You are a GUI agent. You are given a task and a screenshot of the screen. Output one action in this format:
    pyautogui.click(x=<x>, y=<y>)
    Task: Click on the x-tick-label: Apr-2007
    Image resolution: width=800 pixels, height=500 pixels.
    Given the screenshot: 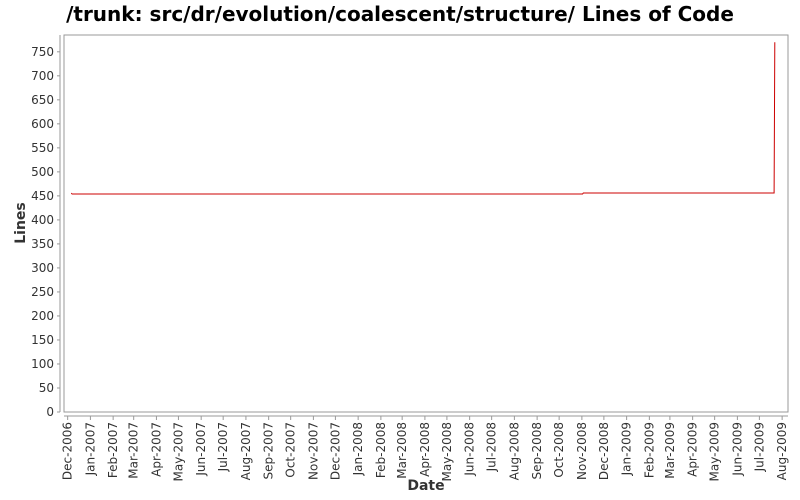 What is the action you would take?
    pyautogui.click(x=156, y=449)
    